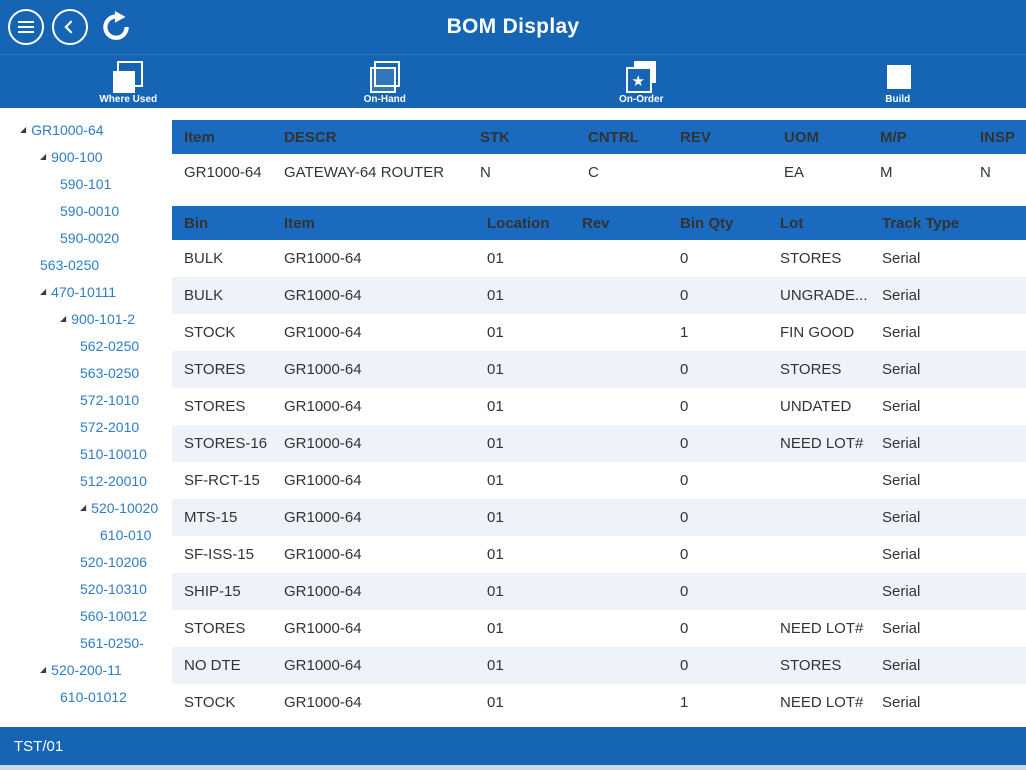 This screenshot has height=770, width=1026. What do you see at coordinates (599, 406) in the screenshot?
I see `table-row: STORES GR1000-64 01 0 UNDATED Serial` at bounding box center [599, 406].